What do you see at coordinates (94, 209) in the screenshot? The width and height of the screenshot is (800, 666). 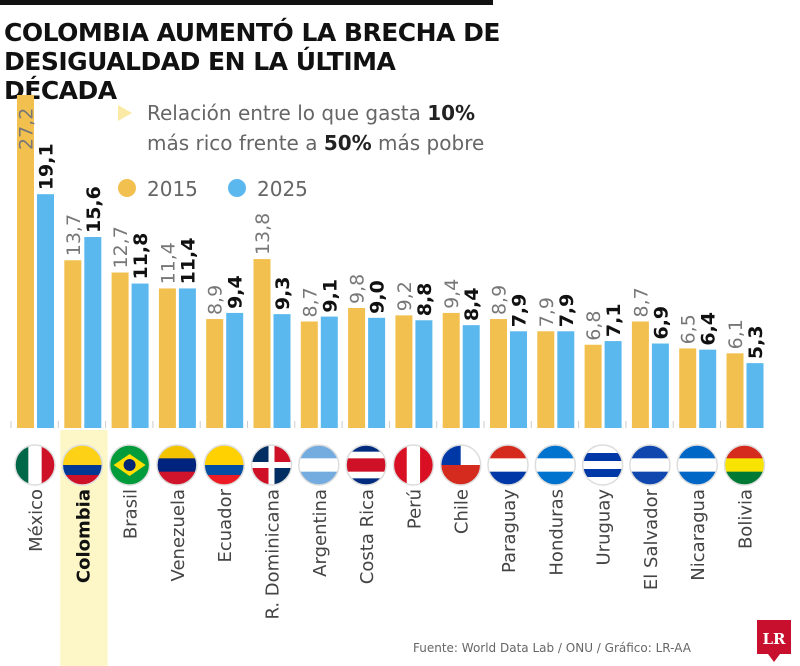 I see `value-label-2025: 15,6` at bounding box center [94, 209].